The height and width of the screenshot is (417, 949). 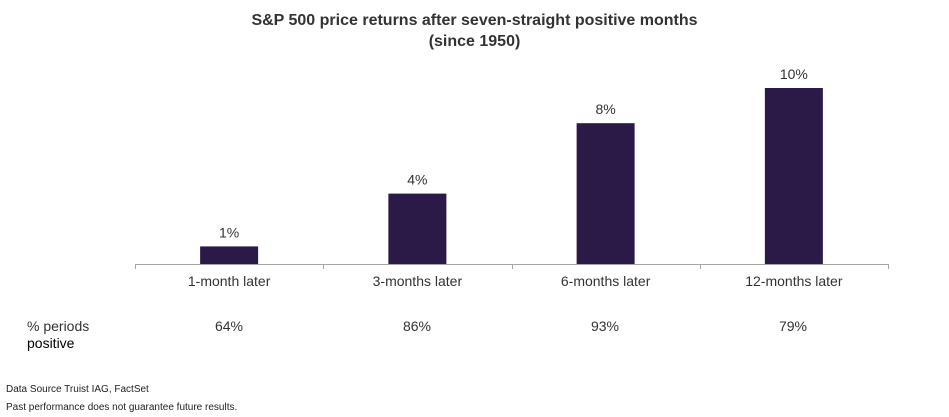 I want to click on positive-pct-12-months: 79%, so click(x=793, y=326).